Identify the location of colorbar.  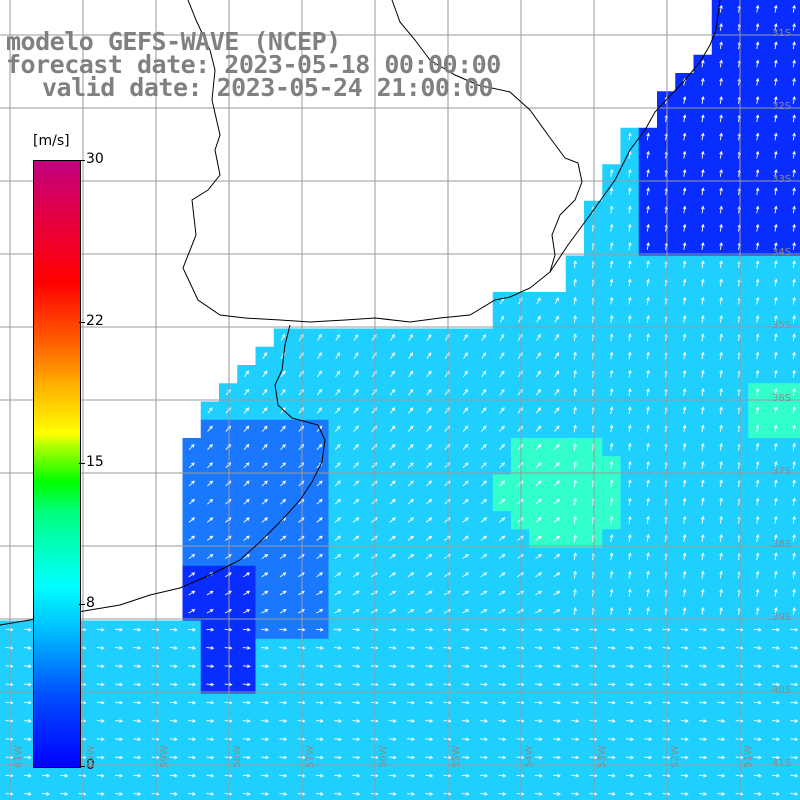
(57, 464).